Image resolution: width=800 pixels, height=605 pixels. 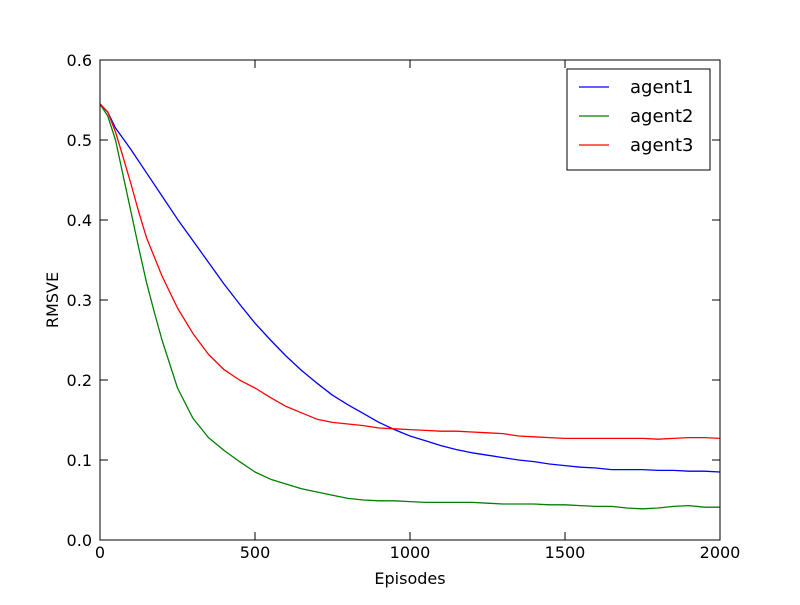 What do you see at coordinates (661, 145) in the screenshot?
I see `legend-label-agent3: agent3` at bounding box center [661, 145].